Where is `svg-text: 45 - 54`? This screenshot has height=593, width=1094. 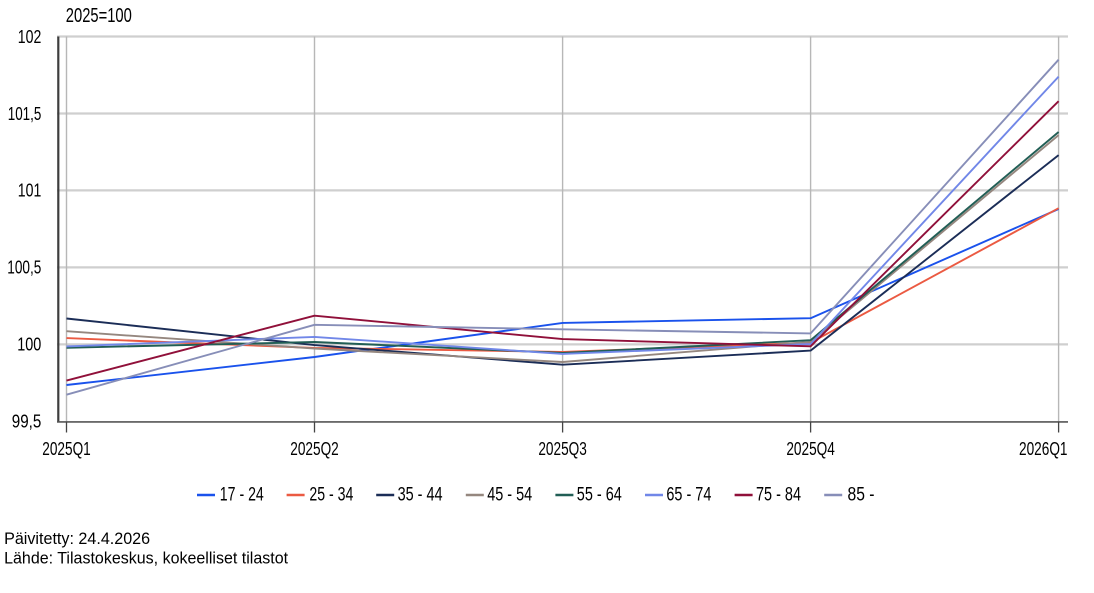 svg-text: 45 - 54 is located at coordinates (509, 494).